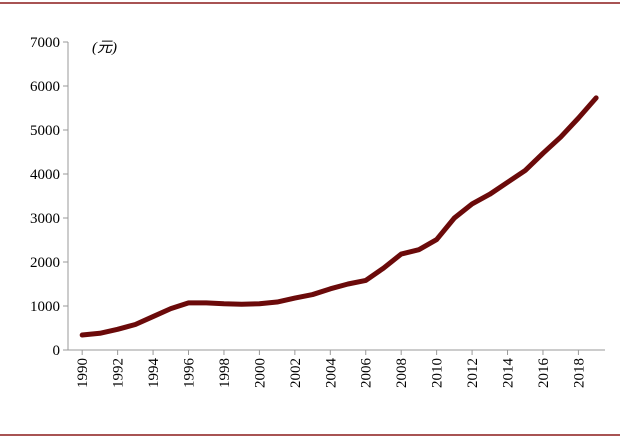 The image size is (620, 439). What do you see at coordinates (579, 373) in the screenshot?
I see `x-tick-label: 2018` at bounding box center [579, 373].